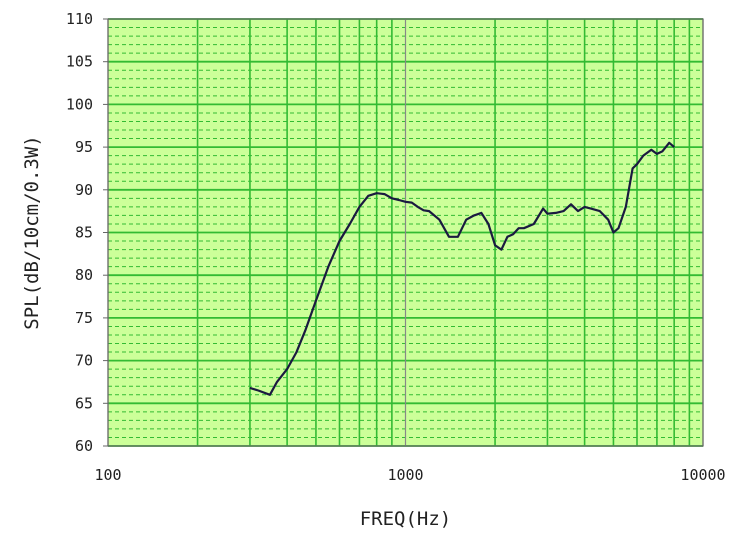 The image size is (733, 538). I want to click on y-tick-label: 80, so click(84, 275).